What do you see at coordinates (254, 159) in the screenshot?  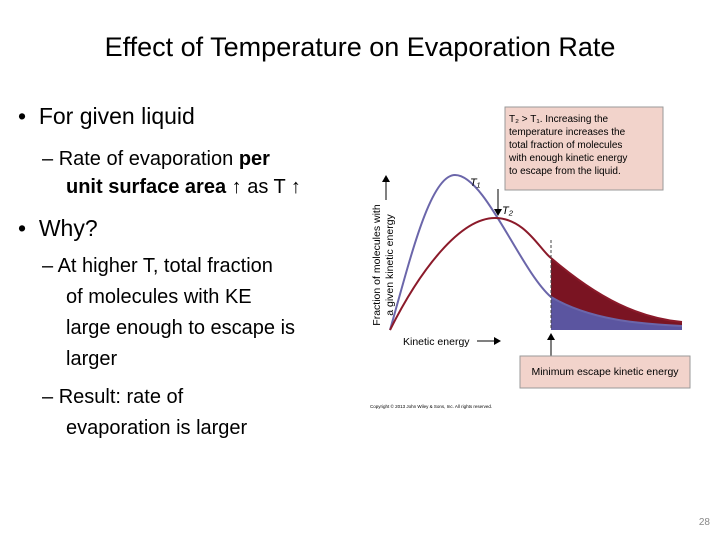 I see `text: per` at bounding box center [254, 159].